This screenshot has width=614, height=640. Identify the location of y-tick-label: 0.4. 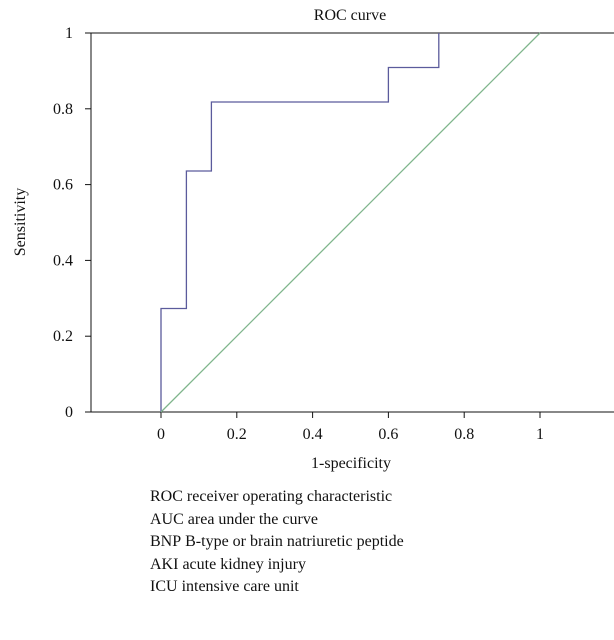
(63, 260).